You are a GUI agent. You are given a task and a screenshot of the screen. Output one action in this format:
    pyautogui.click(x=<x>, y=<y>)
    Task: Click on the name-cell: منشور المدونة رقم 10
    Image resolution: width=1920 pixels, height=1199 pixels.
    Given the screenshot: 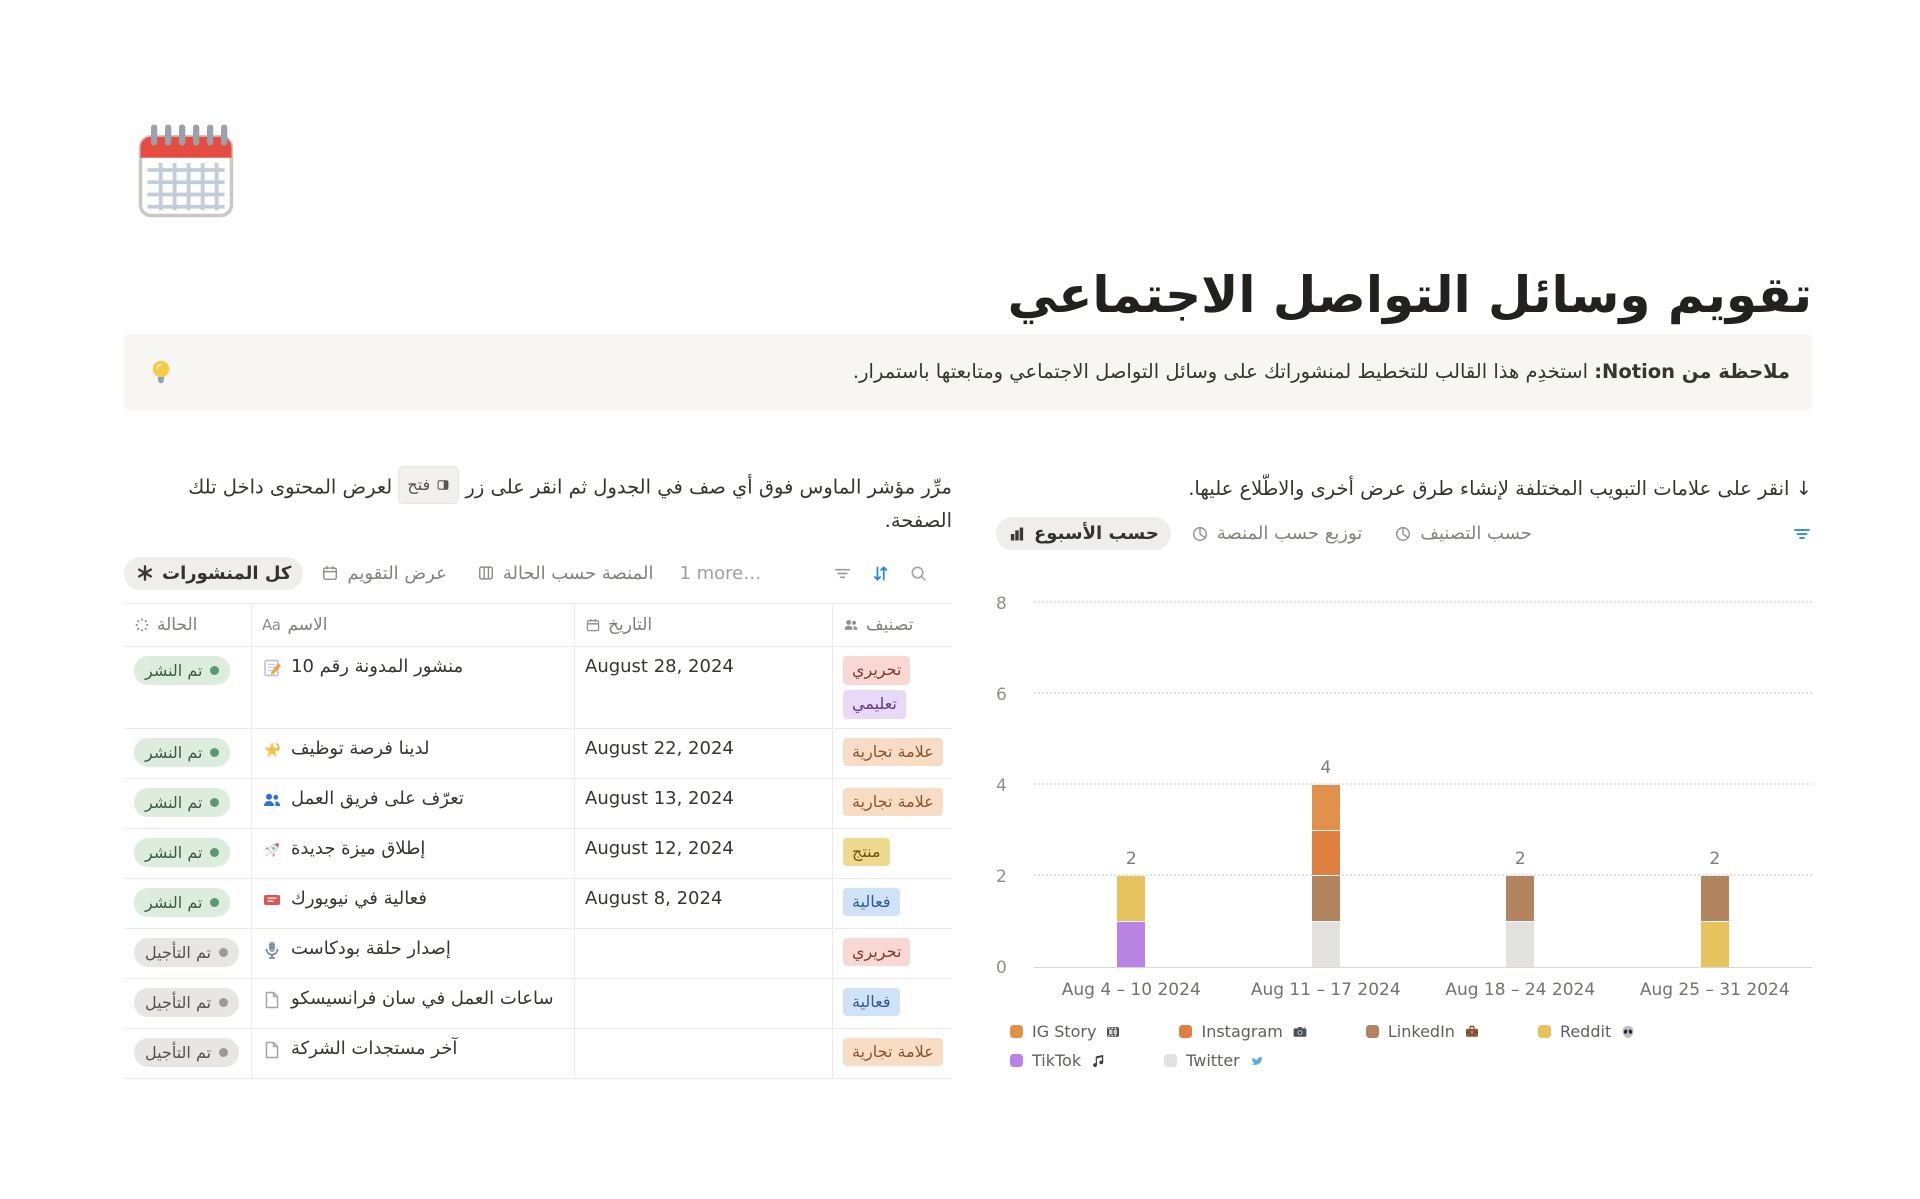 What is the action you would take?
    pyautogui.click(x=413, y=687)
    